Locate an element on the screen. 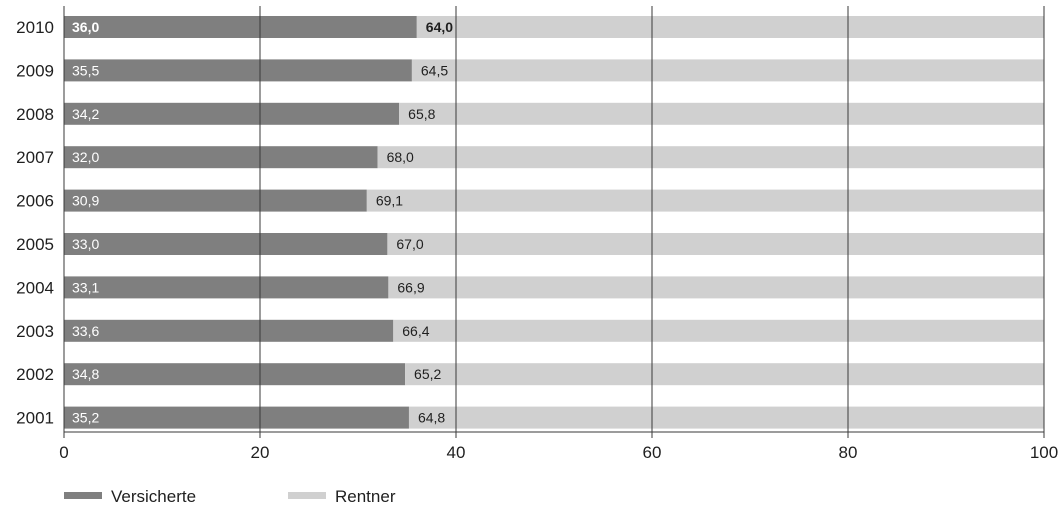  bar-versicherte-2004 is located at coordinates (226, 287).